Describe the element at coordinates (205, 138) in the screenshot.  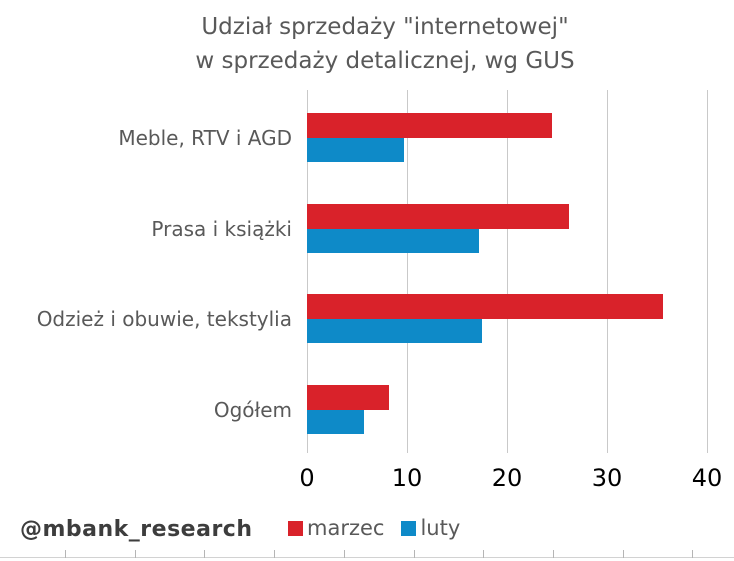
I see `category-label: Meble, RTV i AGD` at that location.